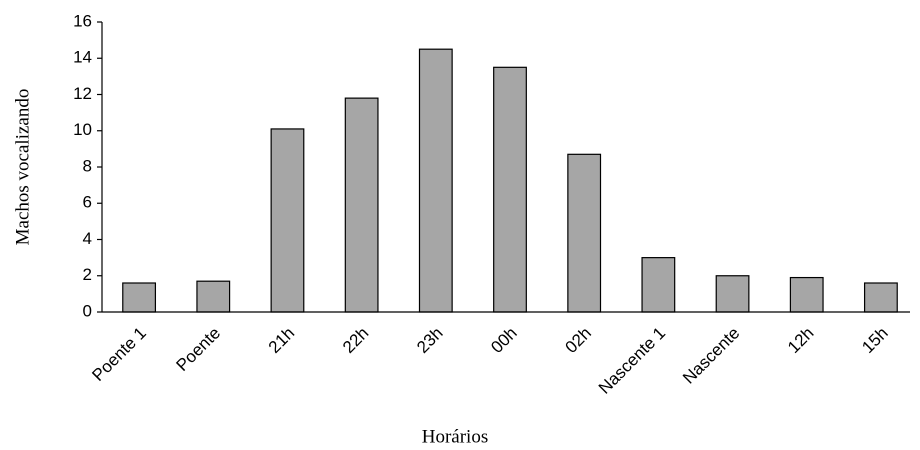 Image resolution: width=920 pixels, height=450 pixels. What do you see at coordinates (87, 238) in the screenshot?
I see `y-tick-label: 4` at bounding box center [87, 238].